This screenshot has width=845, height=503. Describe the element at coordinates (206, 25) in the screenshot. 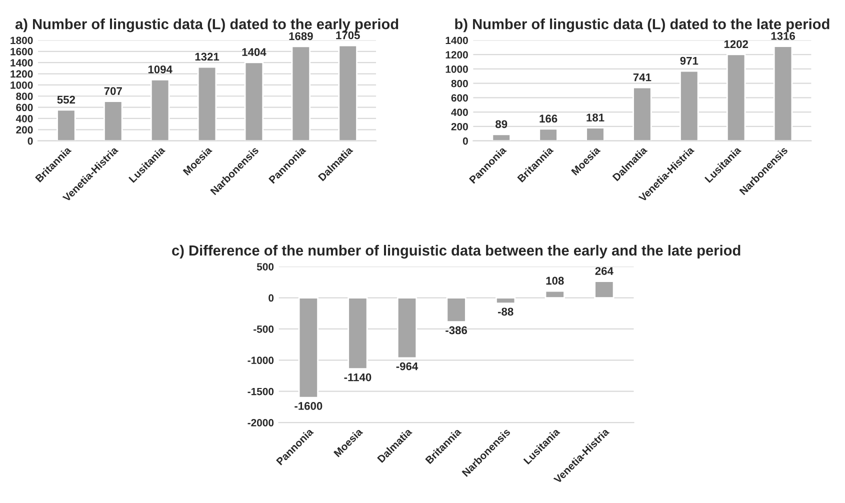

I see `chart-title: a) Number of lingustic data (L) dated to the early period` at that location.